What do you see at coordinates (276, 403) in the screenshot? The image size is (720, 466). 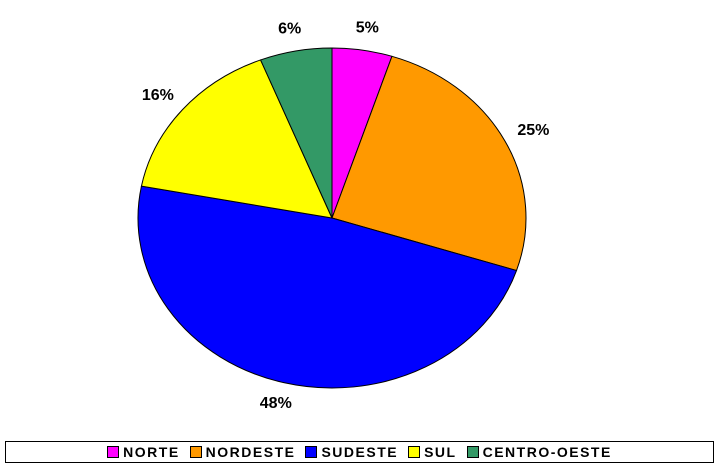 I see `data-label: 48%` at bounding box center [276, 403].